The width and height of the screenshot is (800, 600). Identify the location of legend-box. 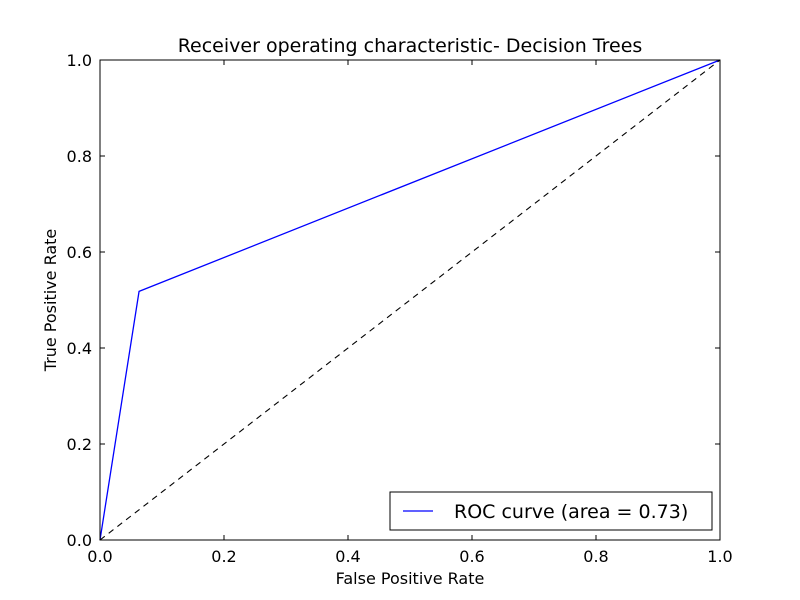
(551, 511).